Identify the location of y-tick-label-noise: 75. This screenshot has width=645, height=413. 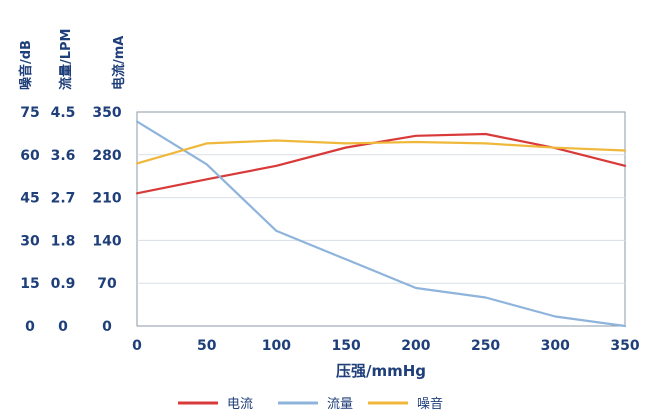
(29, 113).